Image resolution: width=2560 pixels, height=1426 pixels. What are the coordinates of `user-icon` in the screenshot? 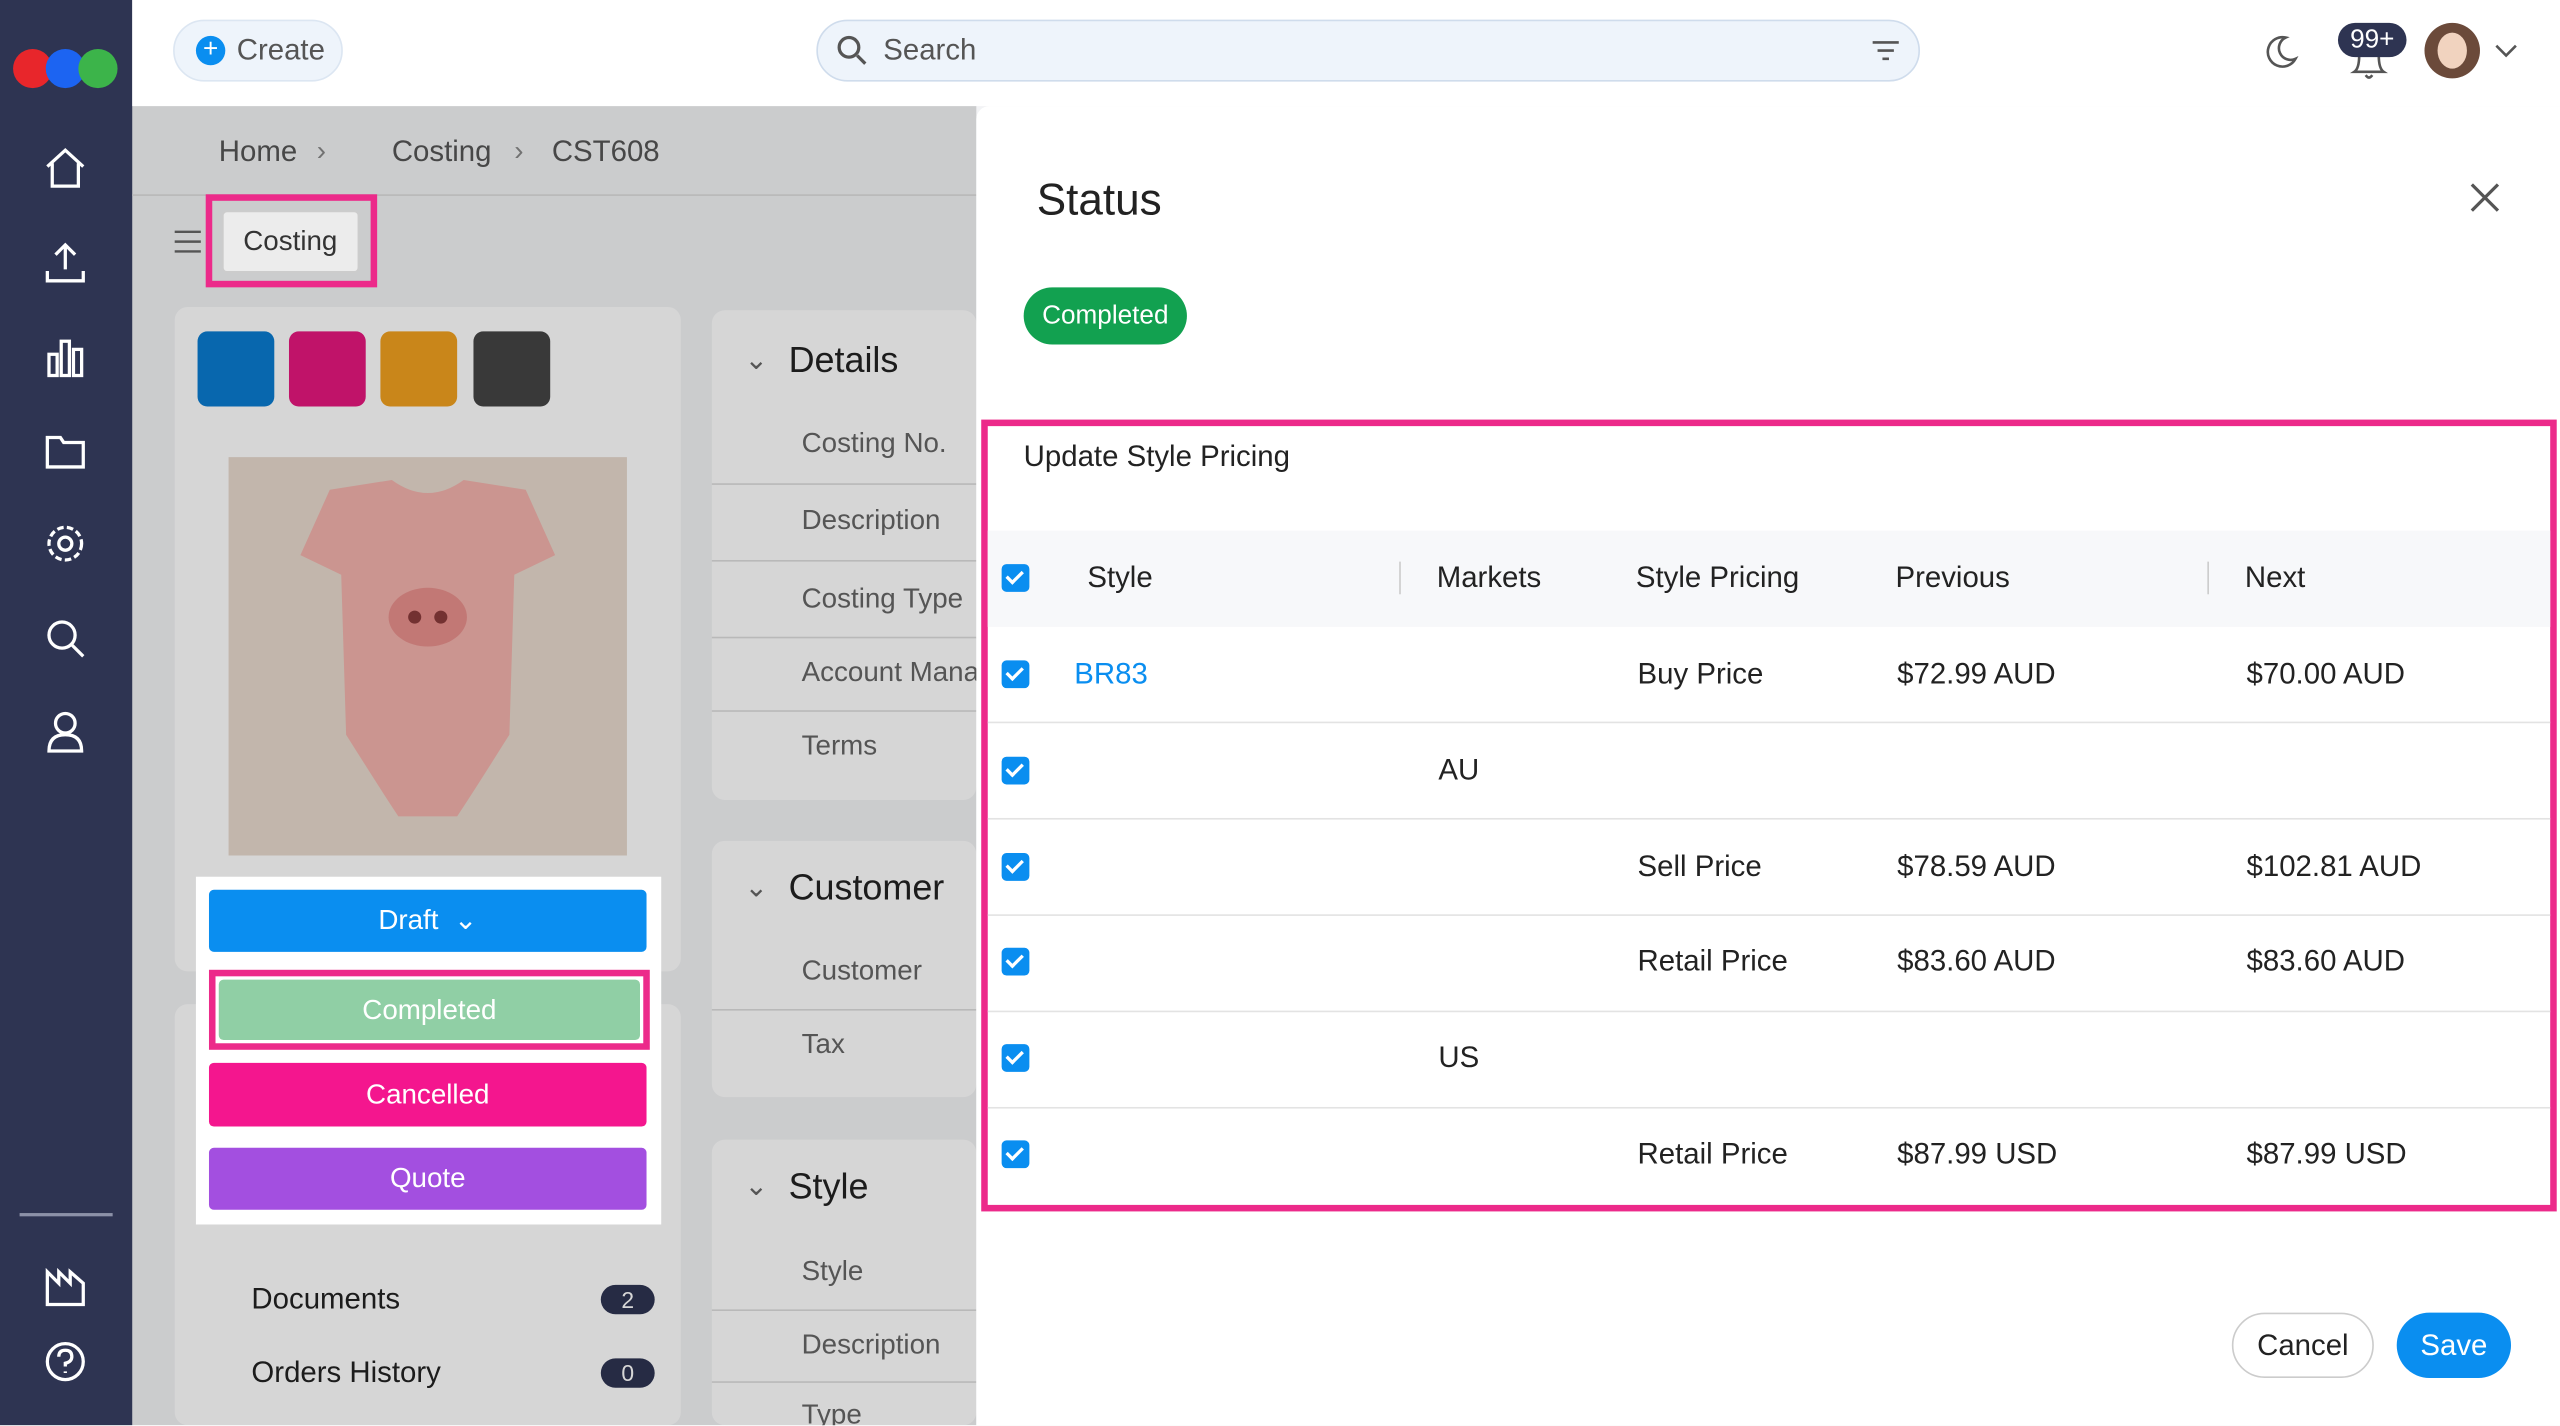 It's located at (65, 732).